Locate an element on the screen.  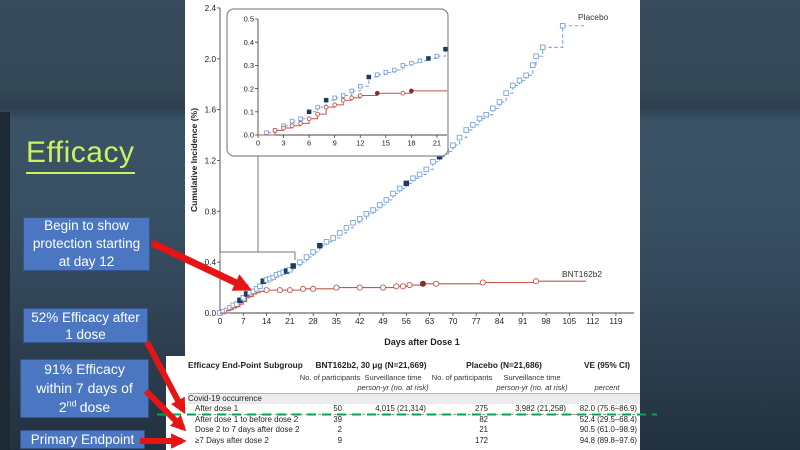
svg-text: 112 is located at coordinates (592, 321).